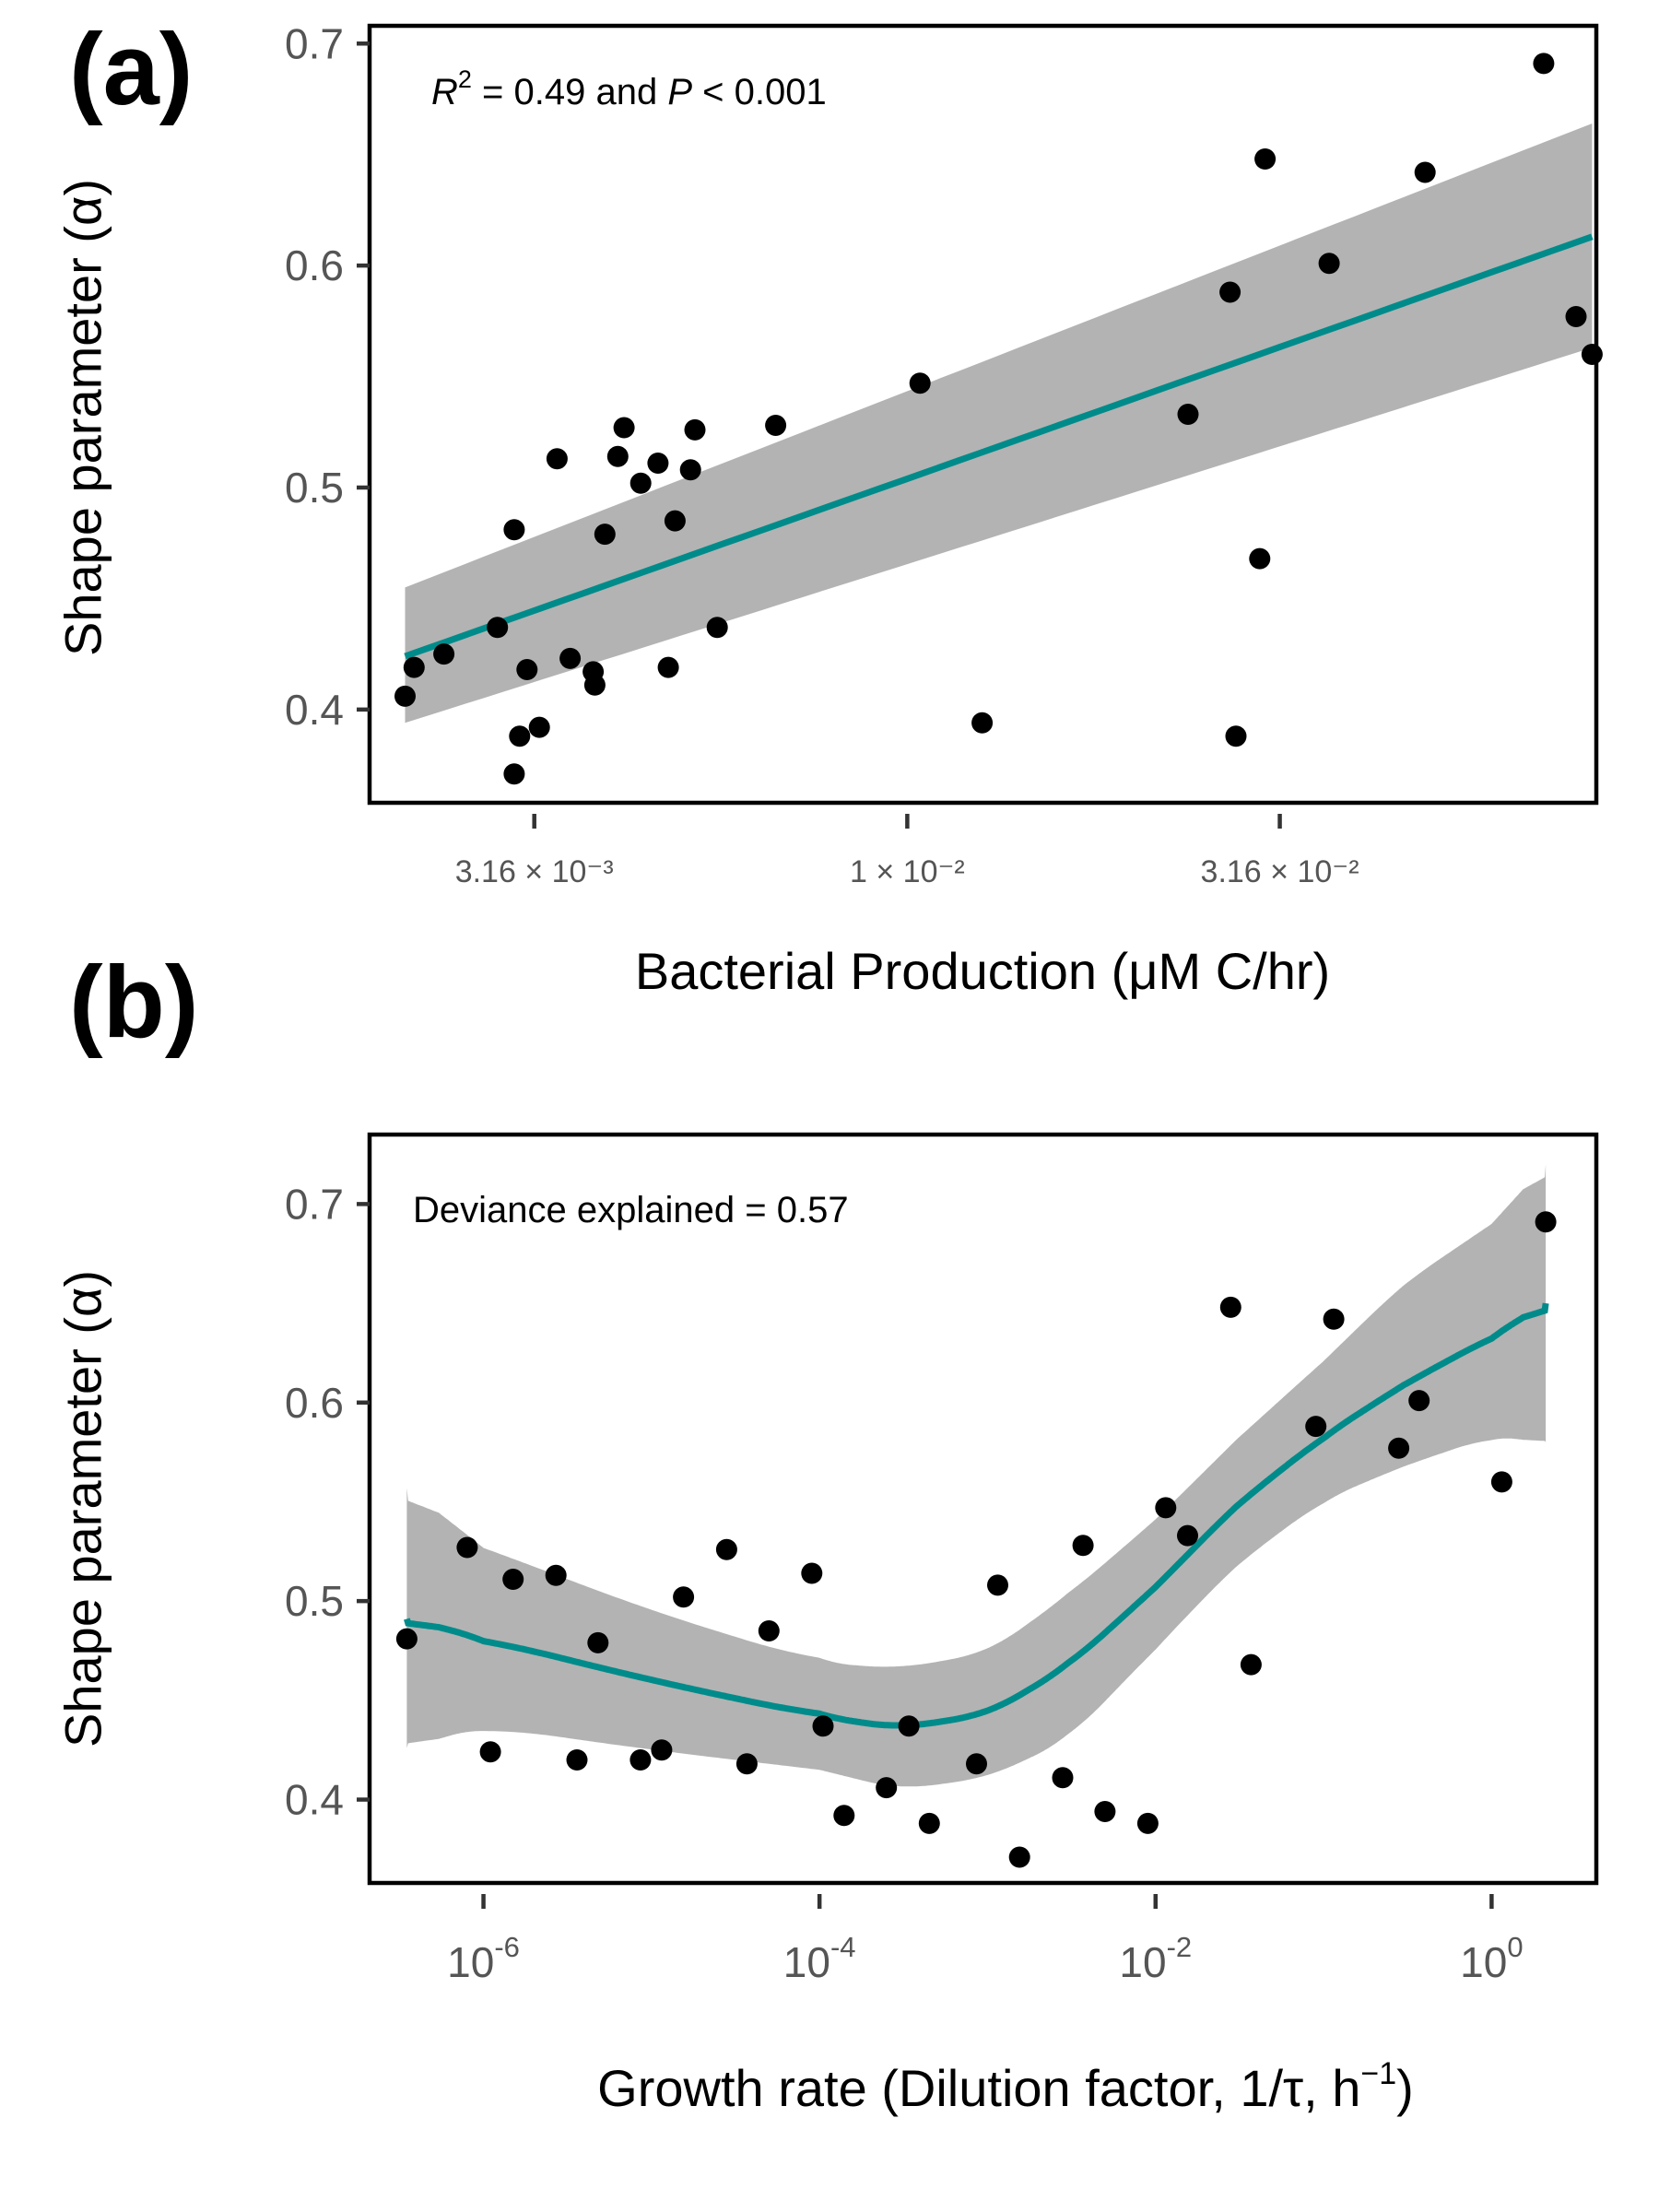  Describe the element at coordinates (314, 488) in the screenshot. I see `panel-a-y-tick-label: 0.5` at that location.